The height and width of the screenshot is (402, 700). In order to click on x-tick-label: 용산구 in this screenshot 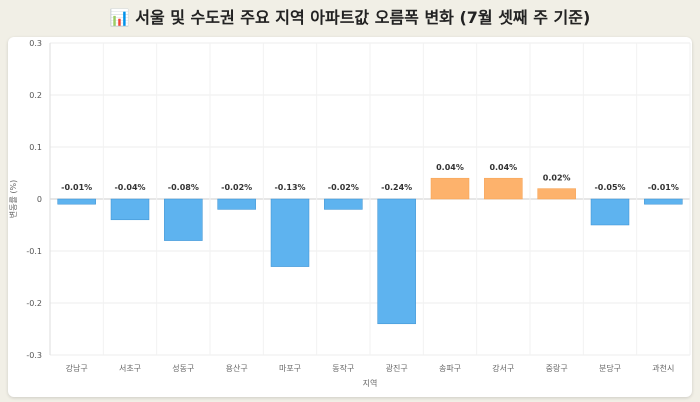, I will do `click(237, 368)`.